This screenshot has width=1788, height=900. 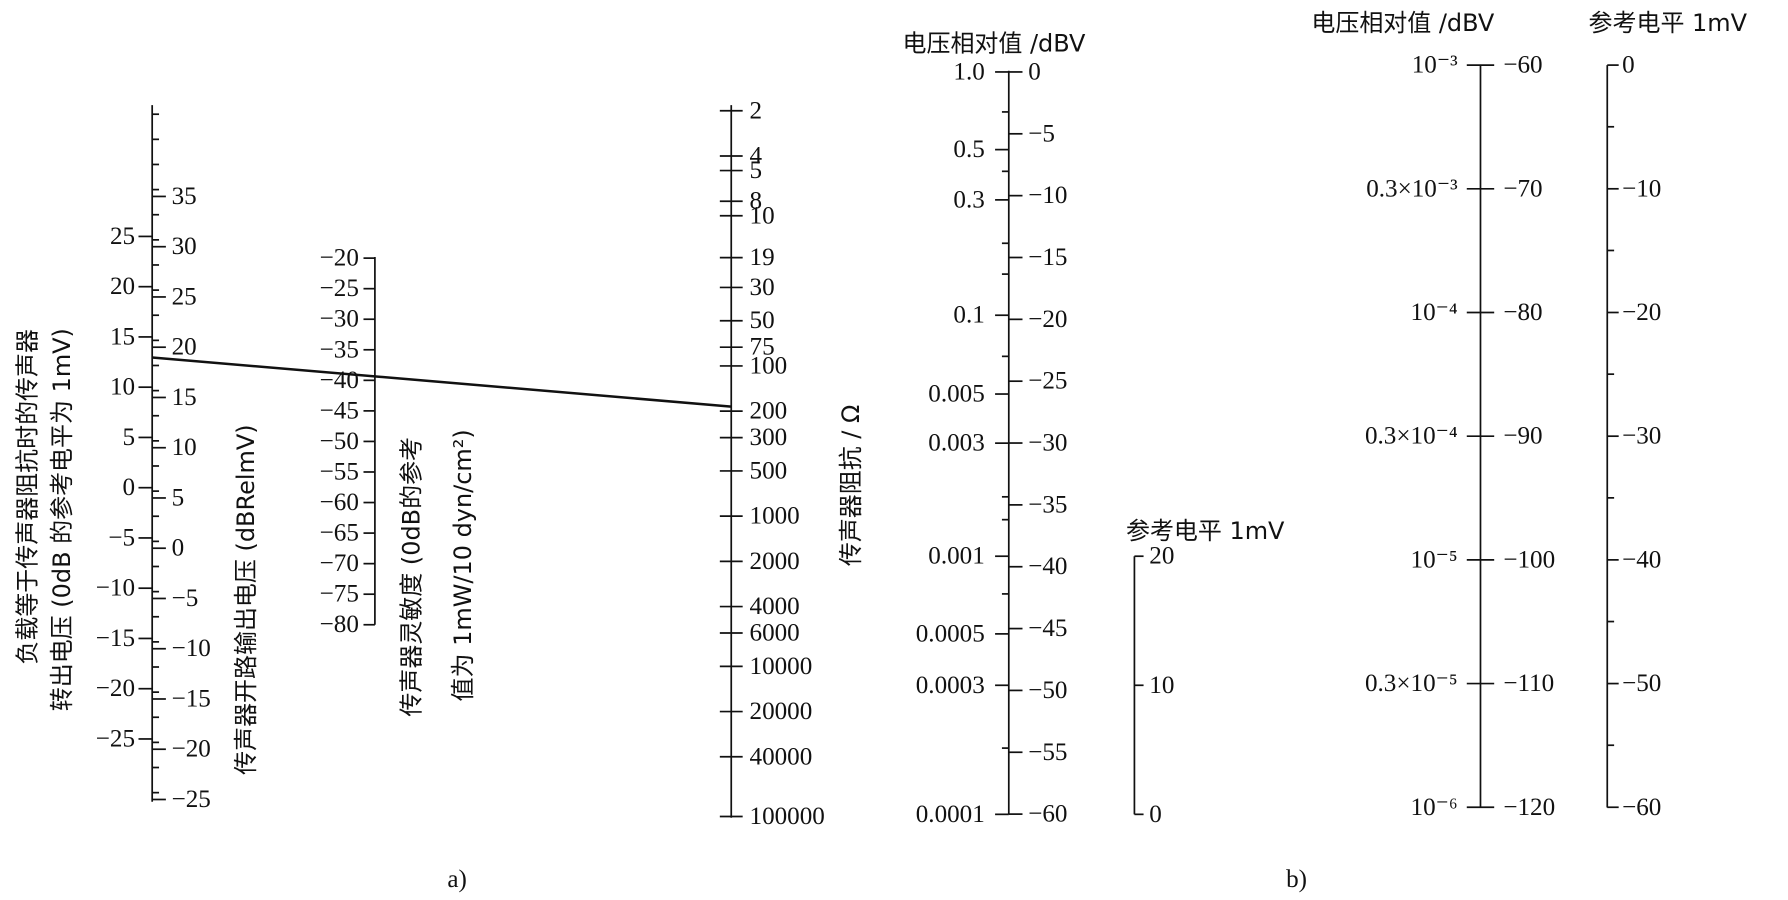 I want to click on tick-label: −65, so click(x=339, y=533).